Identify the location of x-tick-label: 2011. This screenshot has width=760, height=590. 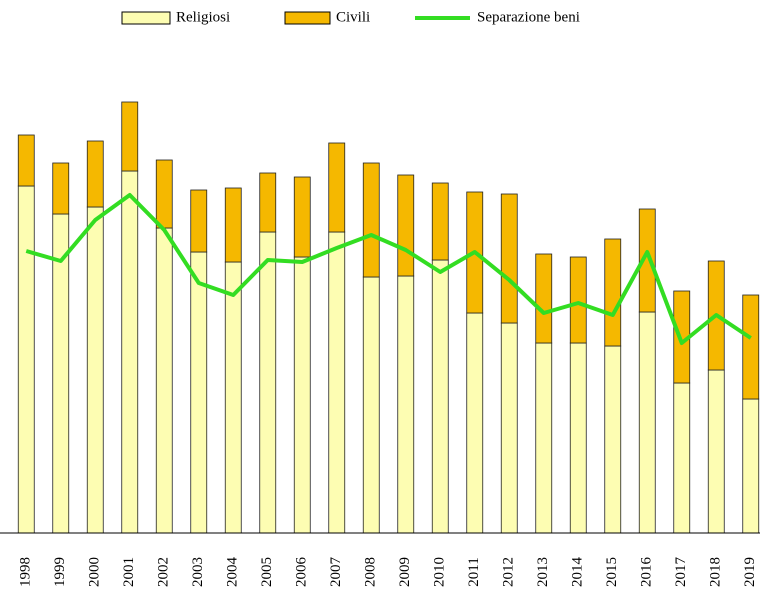
(474, 571).